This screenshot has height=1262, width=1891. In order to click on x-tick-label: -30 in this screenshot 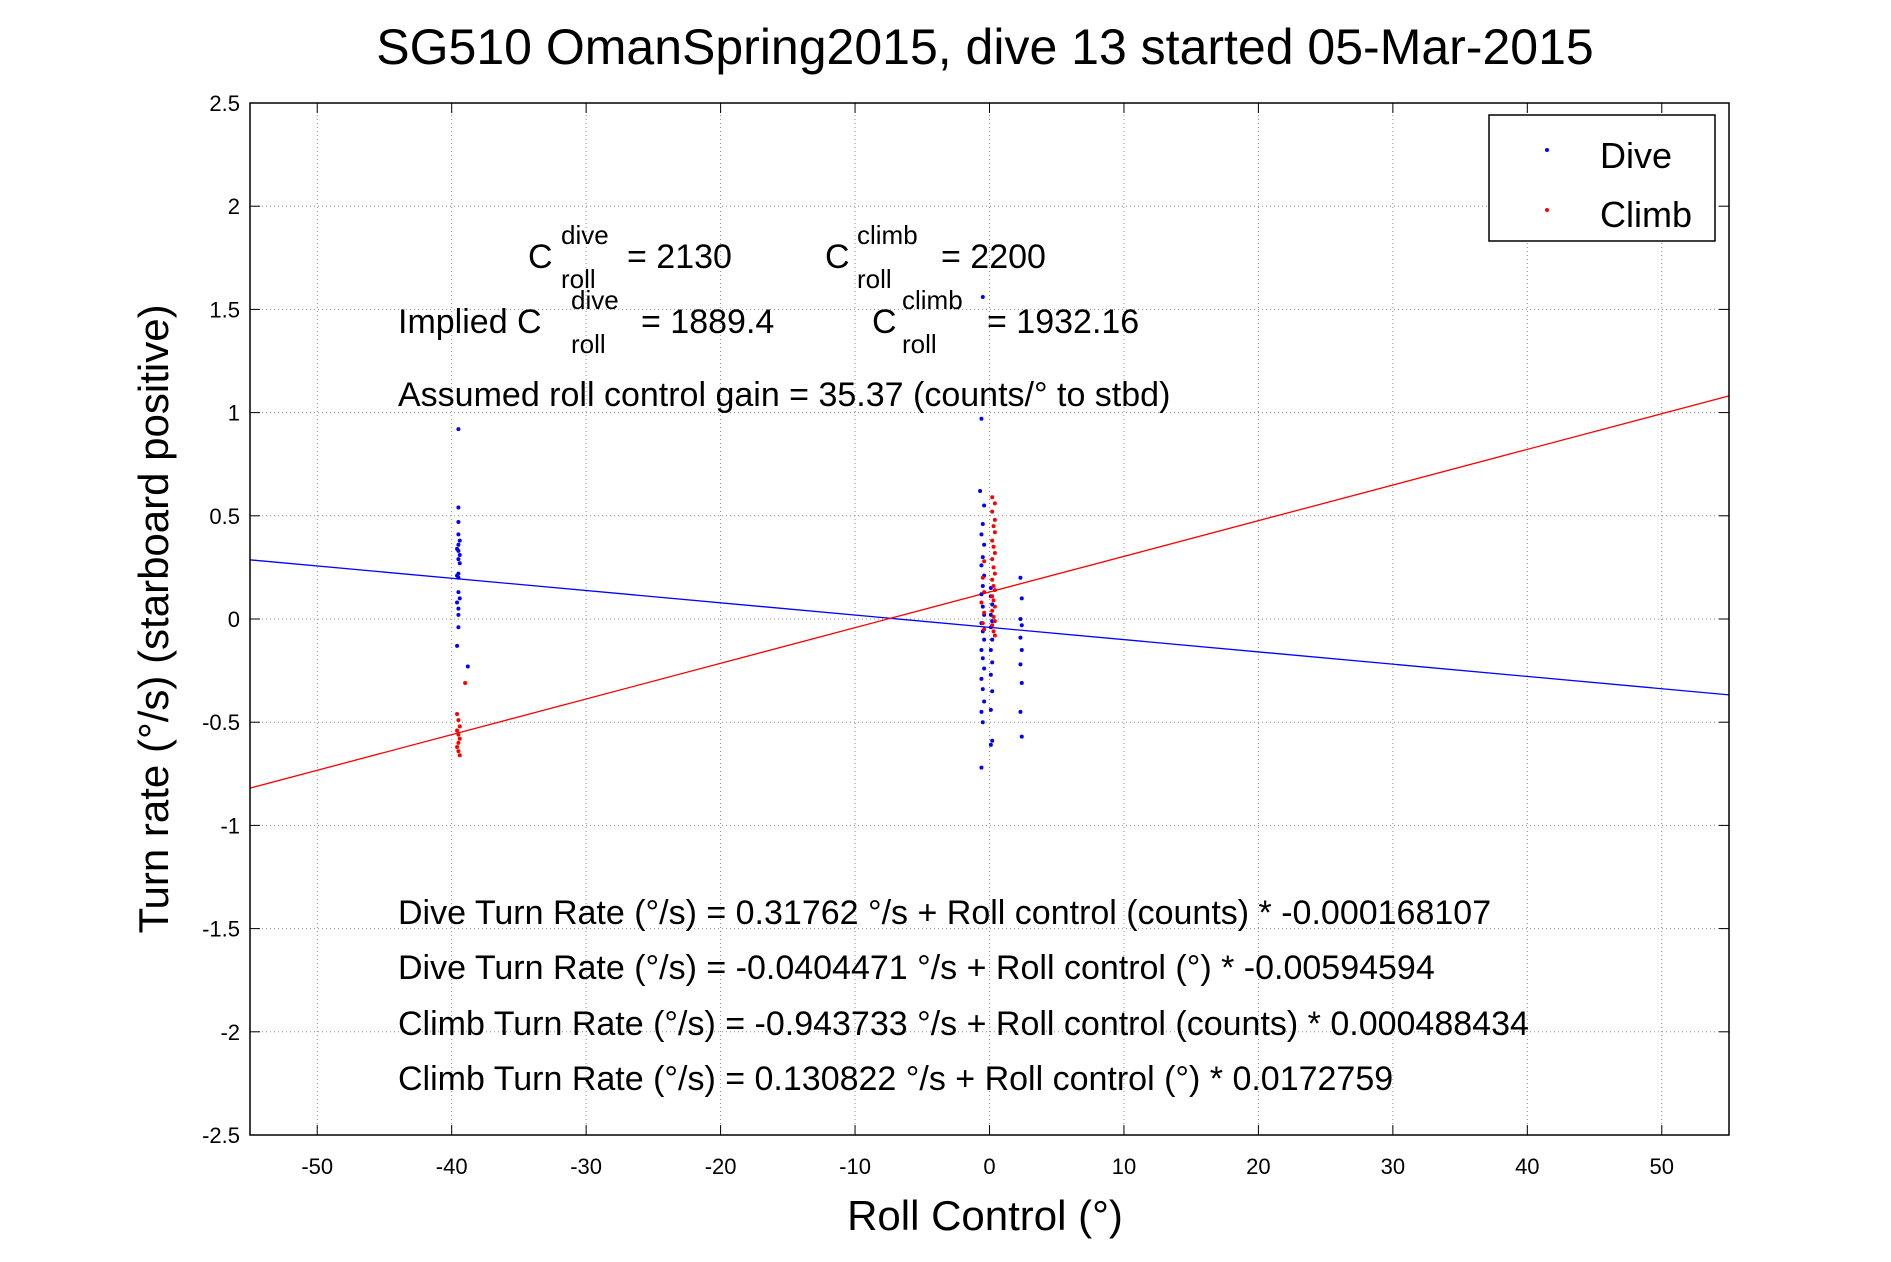, I will do `click(586, 1166)`.